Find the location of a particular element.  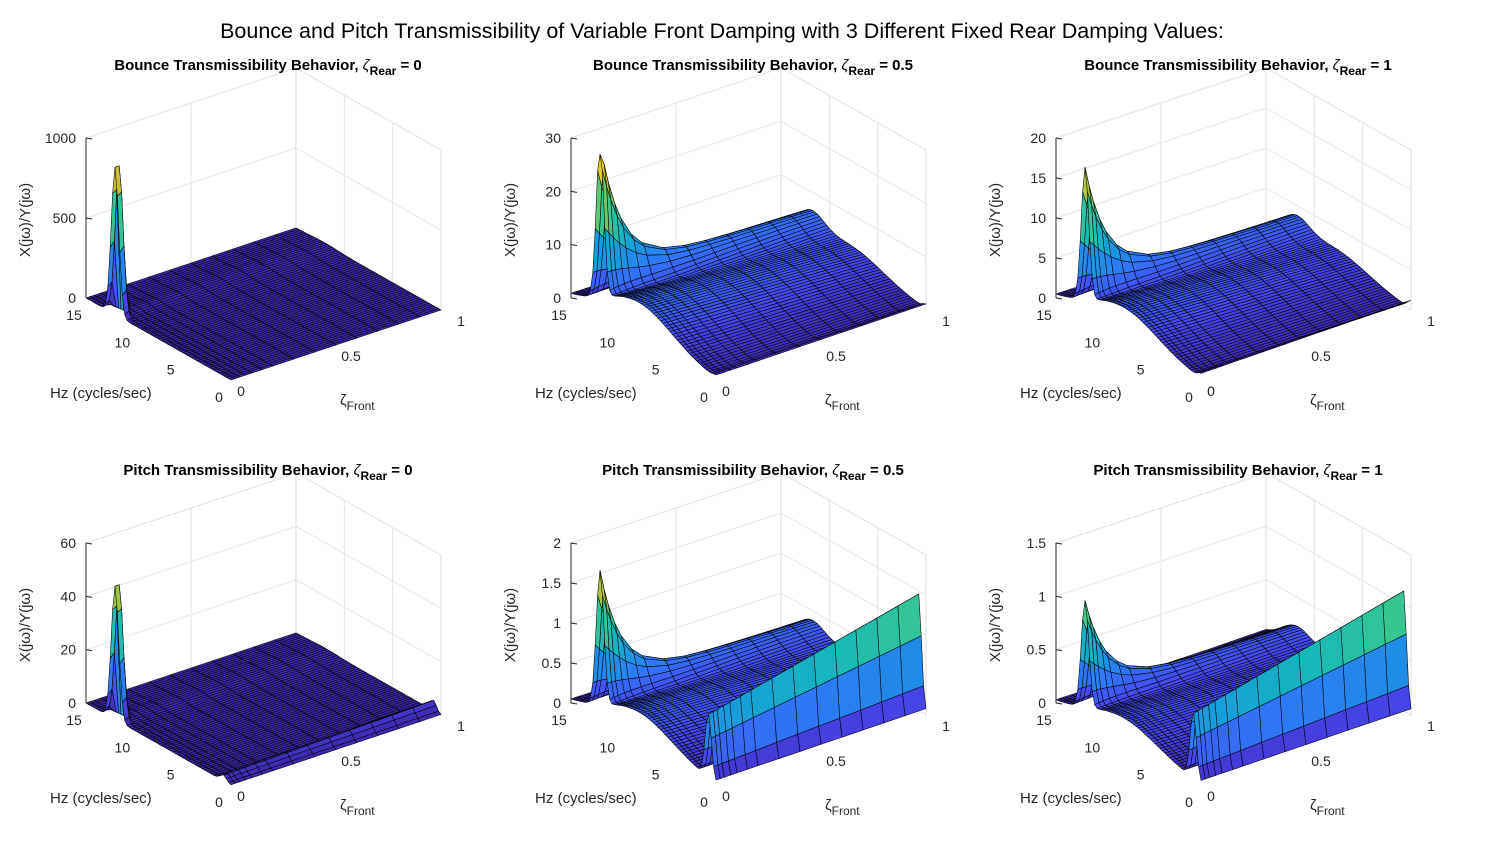

z-tick-label: 40 is located at coordinates (68, 596).